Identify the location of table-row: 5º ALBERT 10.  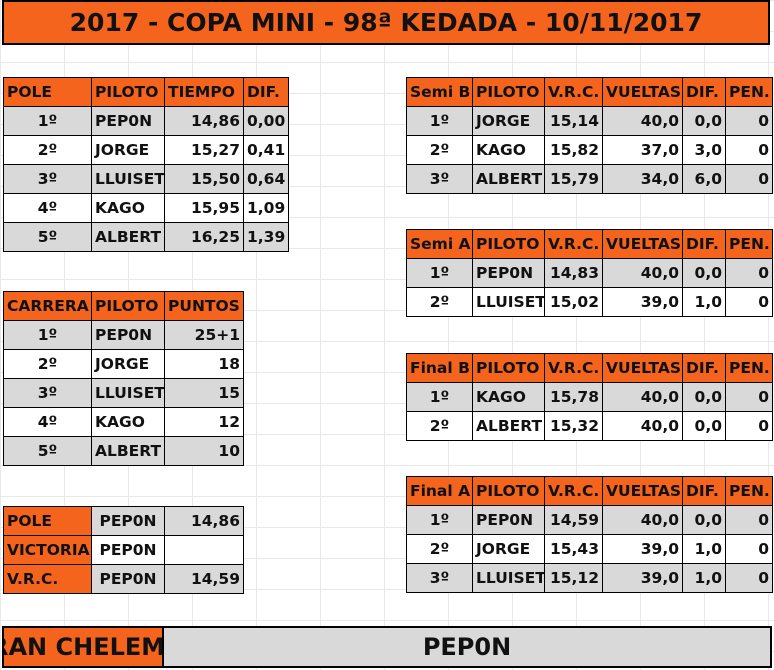
(123, 451).